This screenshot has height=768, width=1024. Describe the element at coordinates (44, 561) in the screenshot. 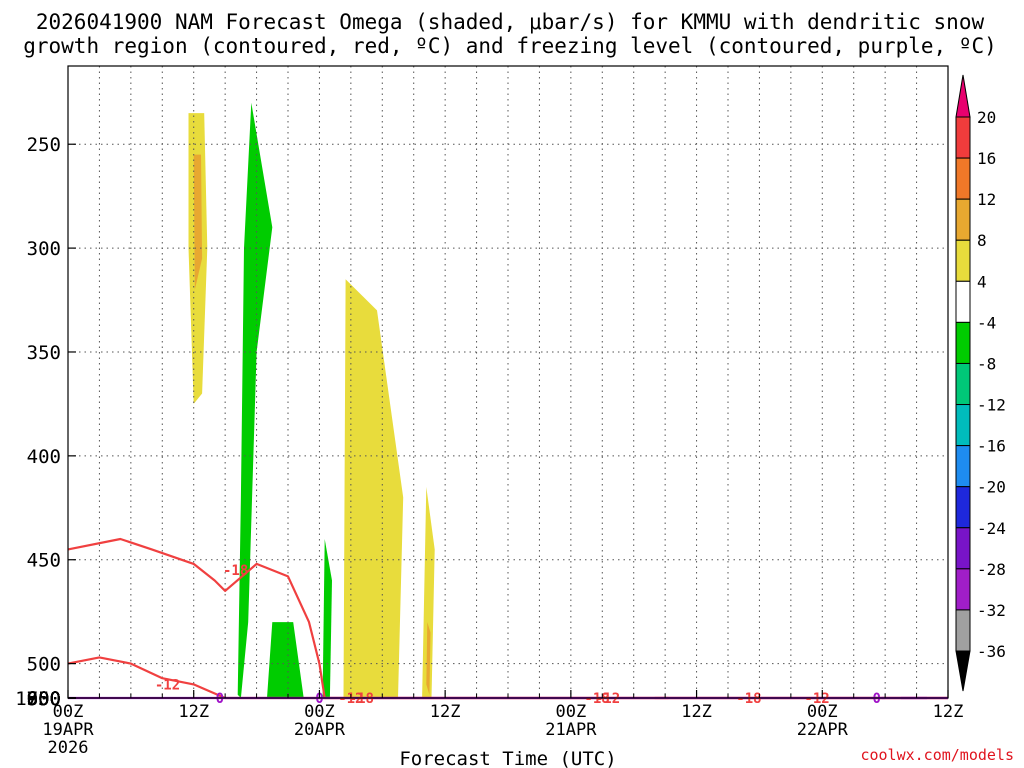

I see `y-tick-label-450: 450` at that location.